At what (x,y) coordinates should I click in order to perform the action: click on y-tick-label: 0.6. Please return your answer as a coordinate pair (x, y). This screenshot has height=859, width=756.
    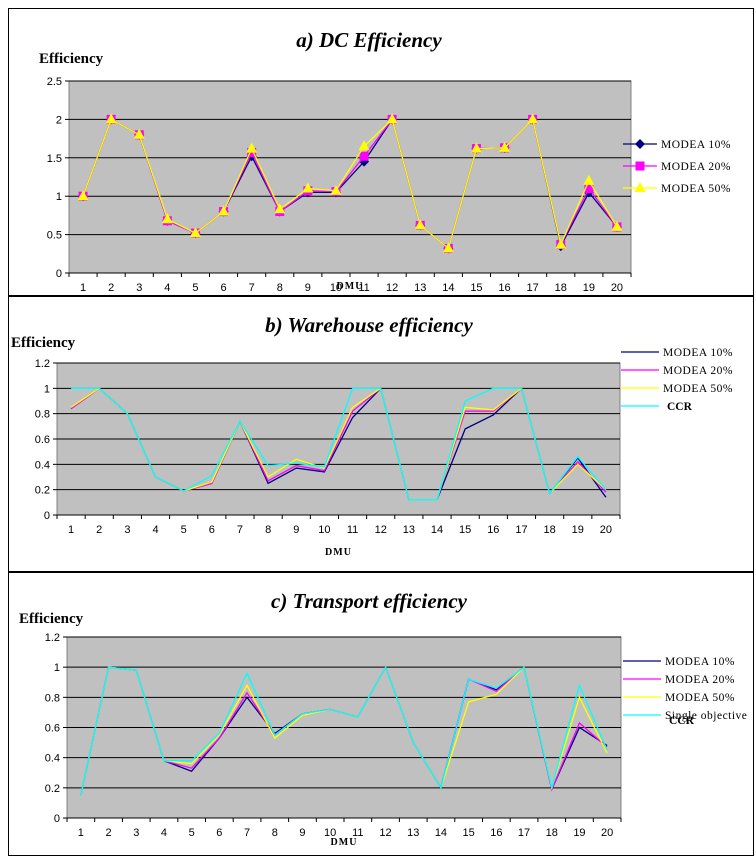
    Looking at the image, I should click on (52, 729).